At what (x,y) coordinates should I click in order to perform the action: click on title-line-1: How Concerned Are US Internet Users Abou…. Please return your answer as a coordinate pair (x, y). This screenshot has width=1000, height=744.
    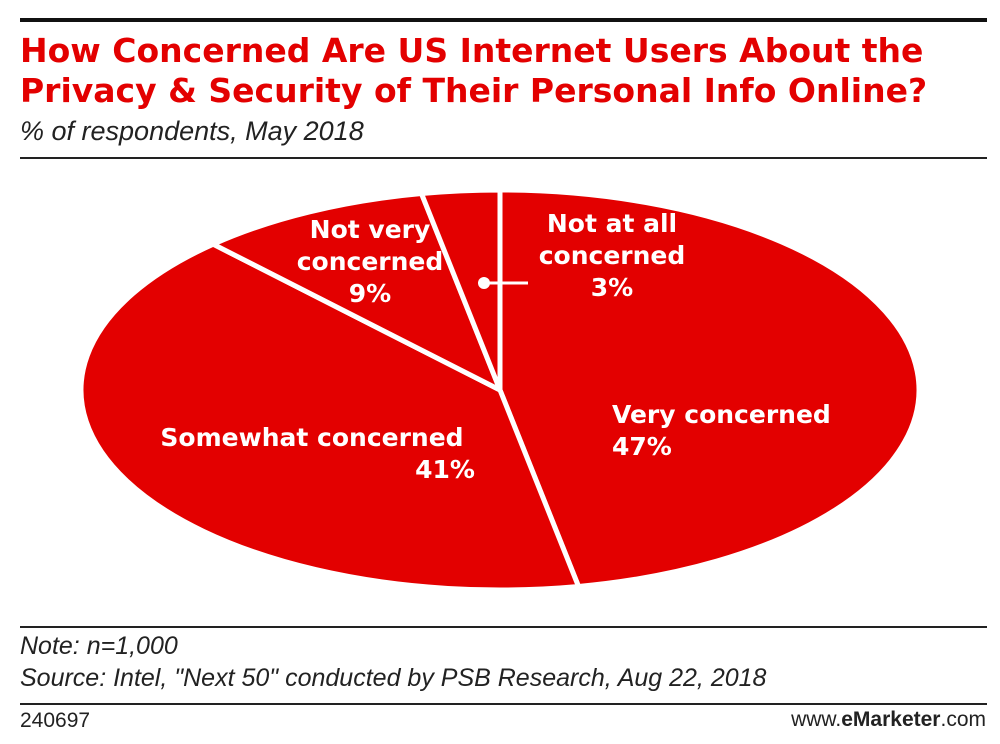
    Looking at the image, I should click on (472, 50).